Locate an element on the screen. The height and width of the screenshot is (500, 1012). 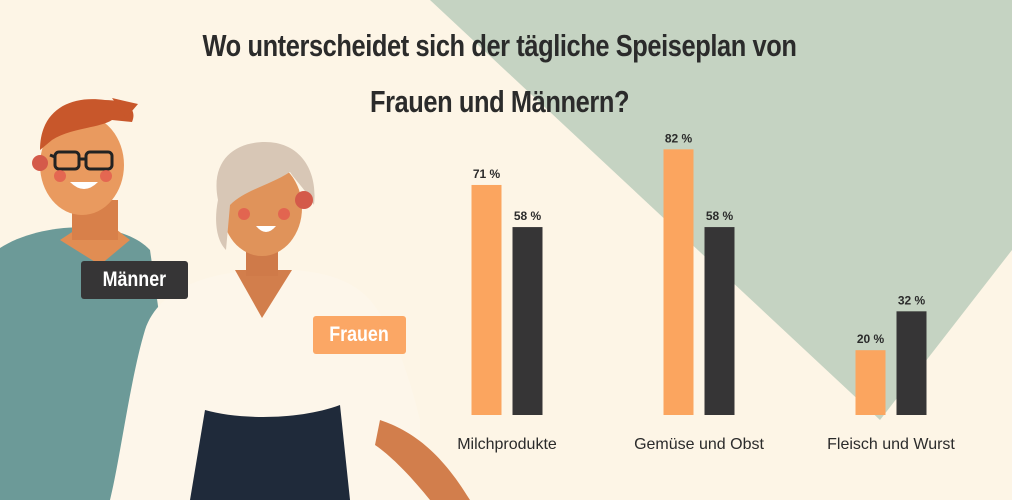
data-label-men-1: 58 % is located at coordinates (528, 216).